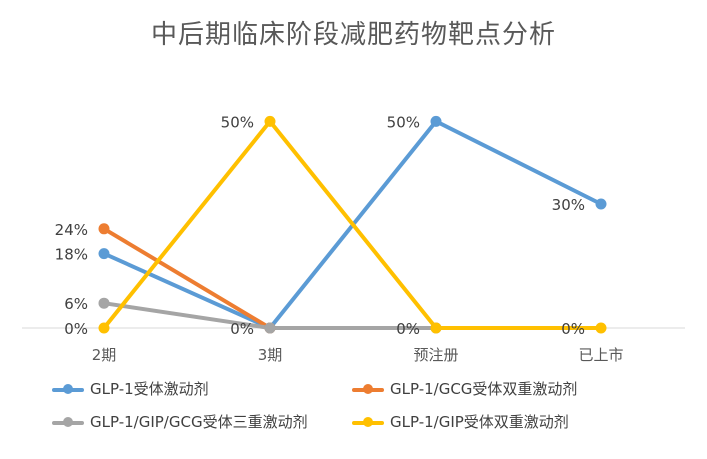  Describe the element at coordinates (435, 355) in the screenshot. I see `x-tick-label: 预注册` at that location.